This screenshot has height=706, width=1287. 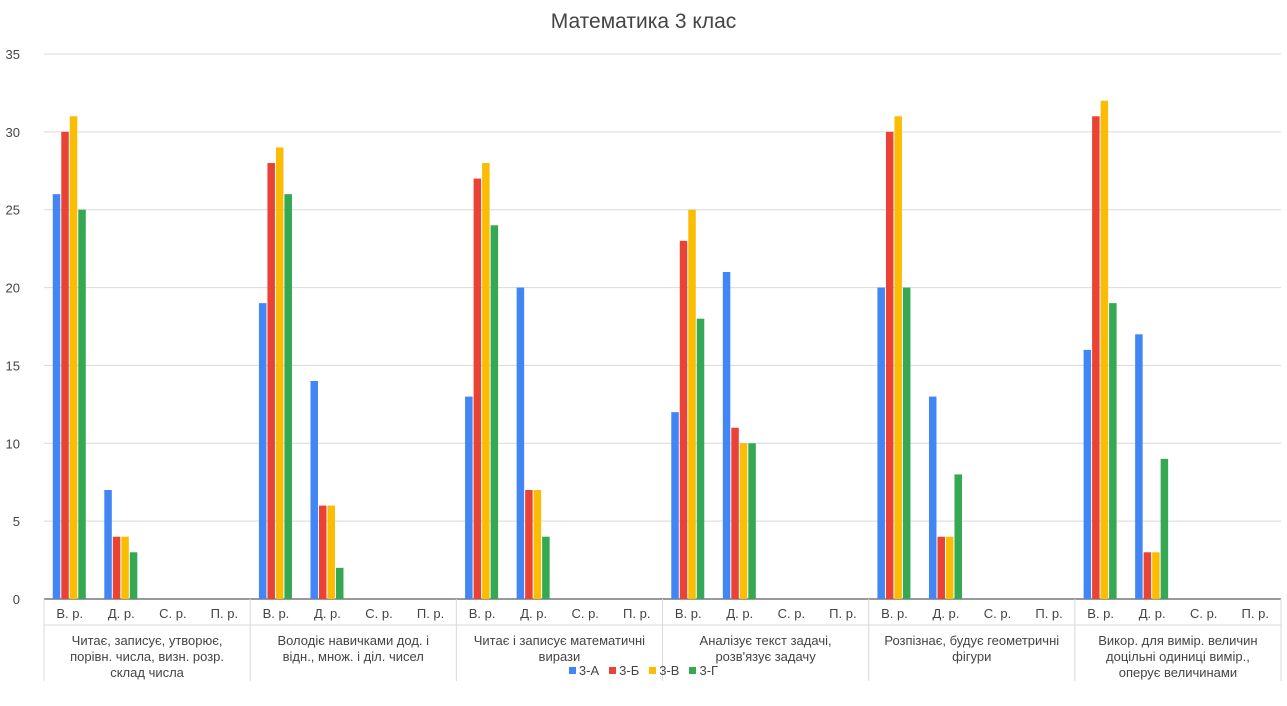 I want to click on legend-item-3a: 3-А, so click(x=584, y=670).